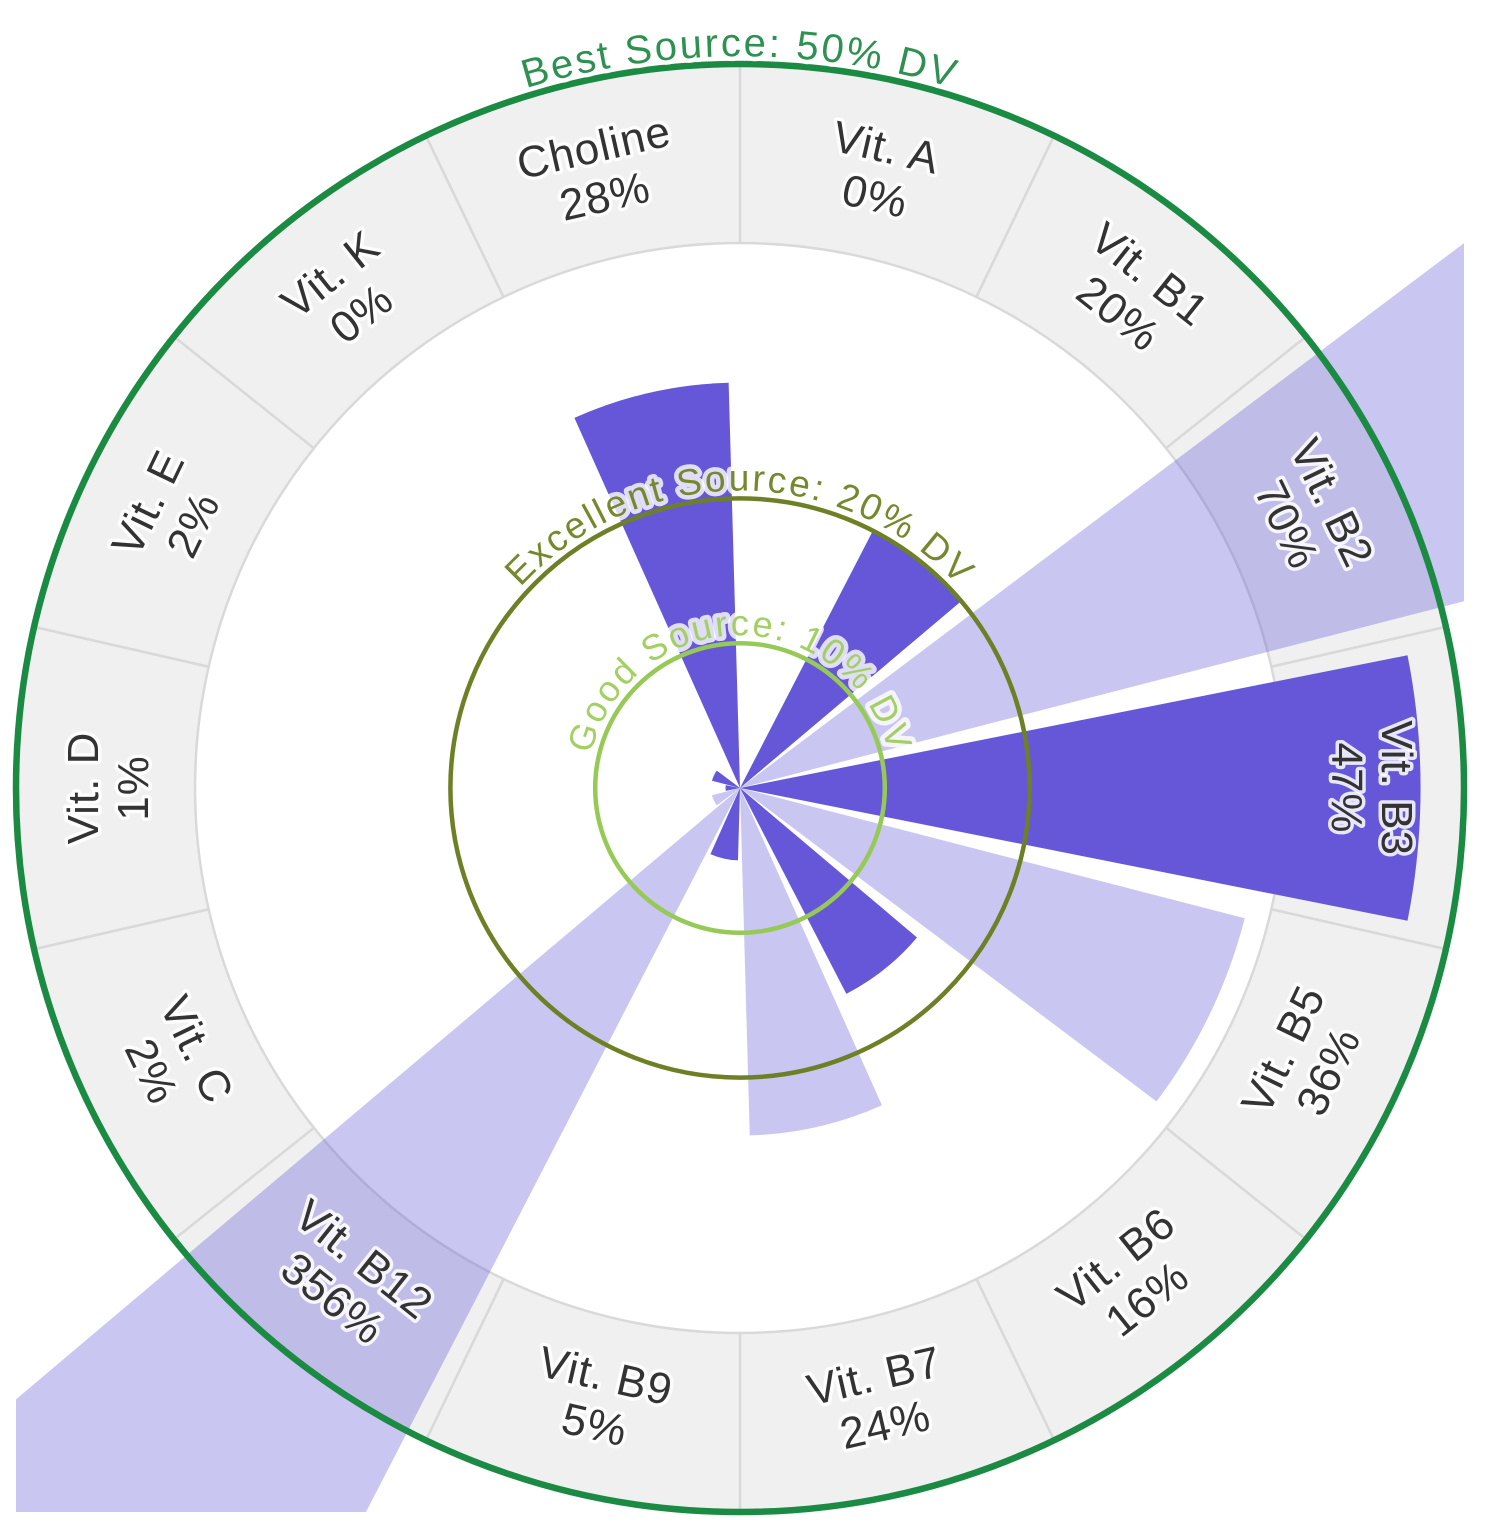 The image size is (1490, 1536). What do you see at coordinates (732, 788) in the screenshot?
I see `wedge-vit-d` at bounding box center [732, 788].